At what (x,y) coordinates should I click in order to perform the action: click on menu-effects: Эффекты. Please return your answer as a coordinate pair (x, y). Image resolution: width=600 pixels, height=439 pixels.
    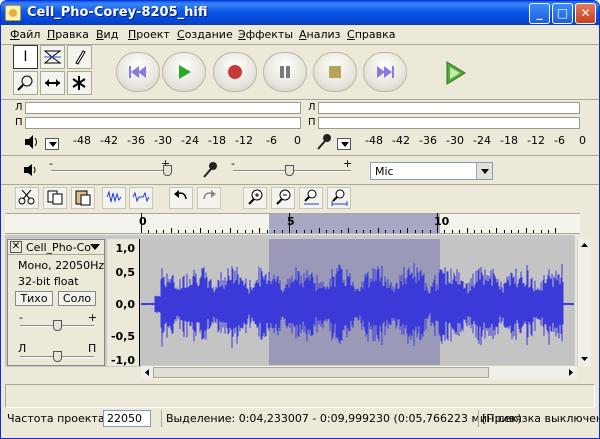
    Looking at the image, I should click on (266, 34).